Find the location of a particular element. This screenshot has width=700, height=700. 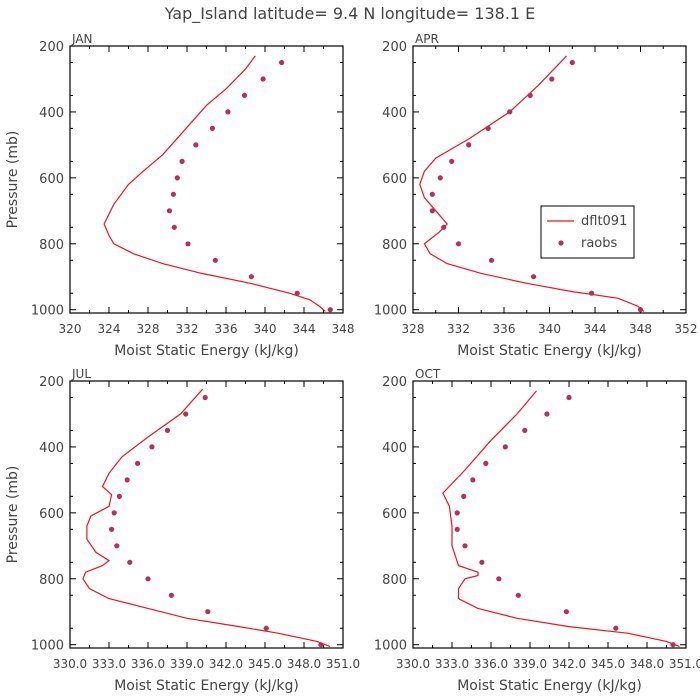

jan-ytick-label: 600 is located at coordinates (51, 179).